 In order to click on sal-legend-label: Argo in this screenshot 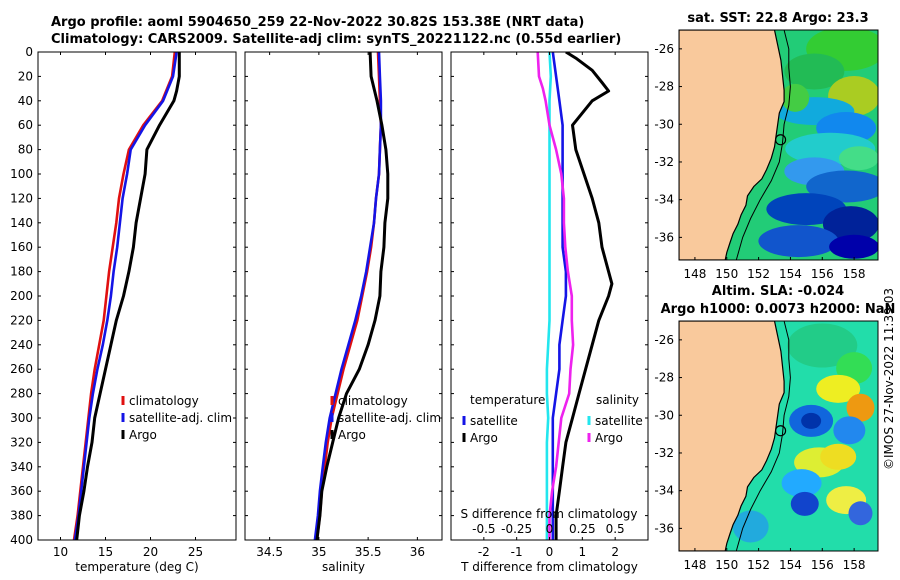, I will do `click(352, 435)`.